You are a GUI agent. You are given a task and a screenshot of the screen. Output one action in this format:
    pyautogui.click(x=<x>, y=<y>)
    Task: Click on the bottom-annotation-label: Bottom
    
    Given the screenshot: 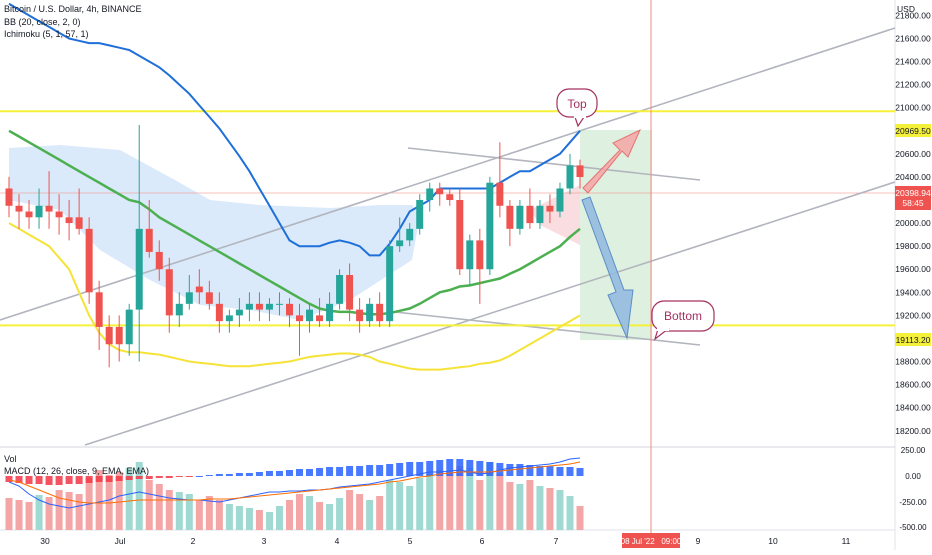 What is the action you would take?
    pyautogui.click(x=683, y=316)
    